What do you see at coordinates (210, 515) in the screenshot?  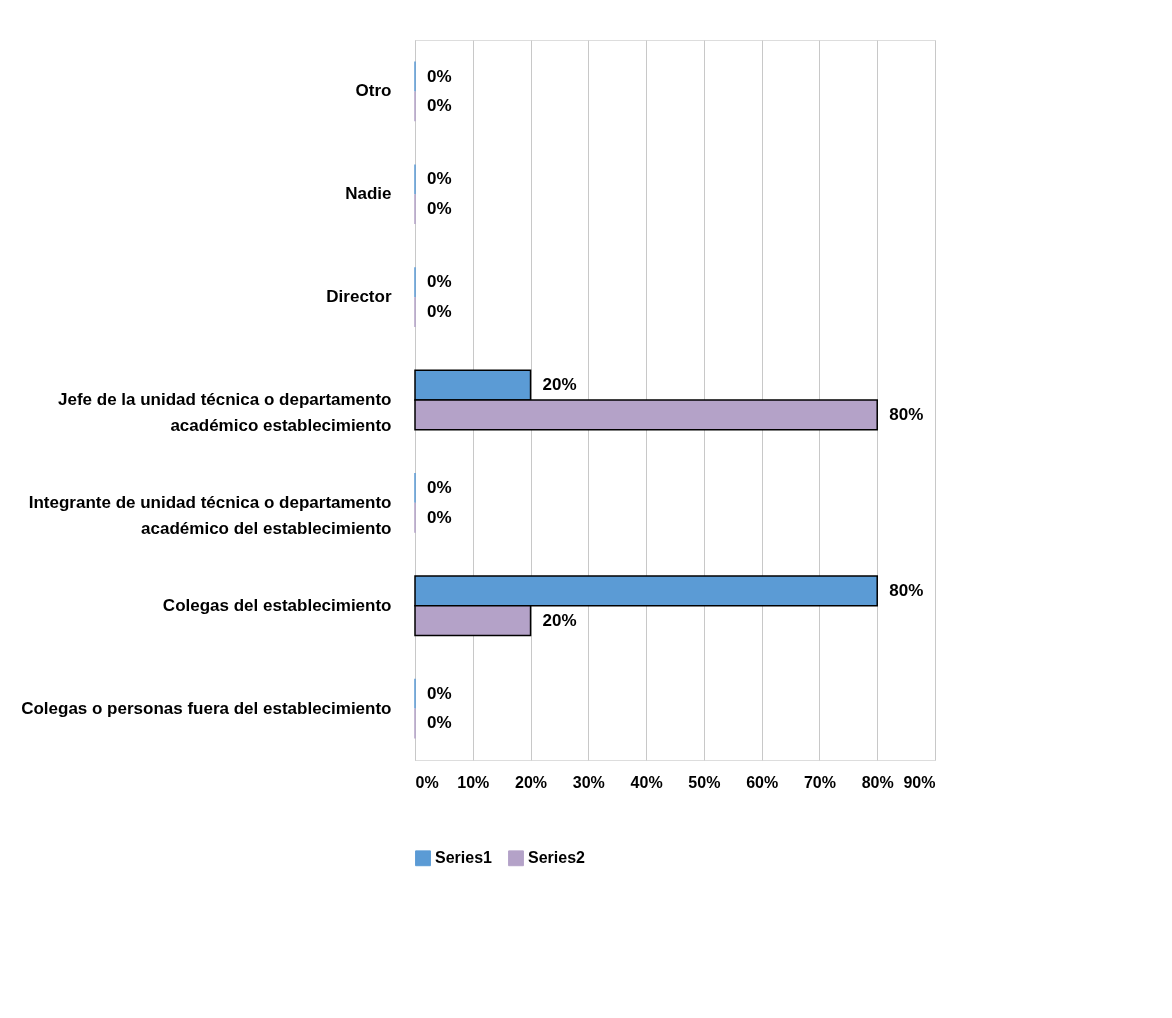 I see `y-tick-label: Integrante de unidad técnica o departamento académico del establecimiento` at bounding box center [210, 515].